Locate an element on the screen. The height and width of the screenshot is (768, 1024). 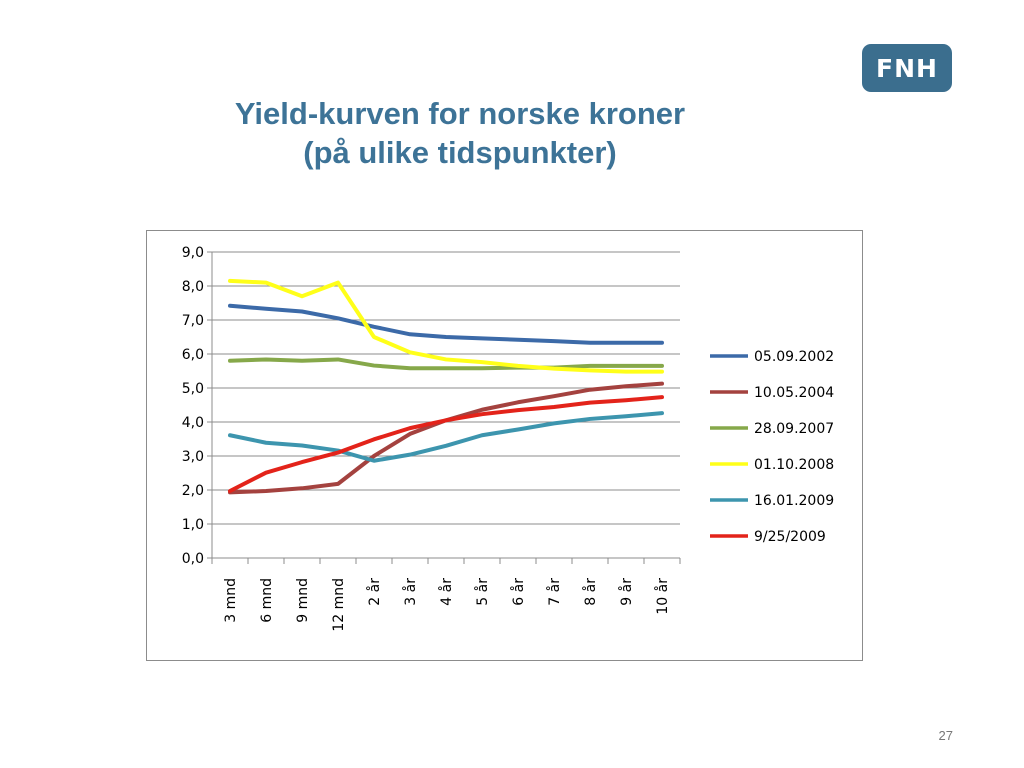
y-tick-label: 3,0 is located at coordinates (193, 457).